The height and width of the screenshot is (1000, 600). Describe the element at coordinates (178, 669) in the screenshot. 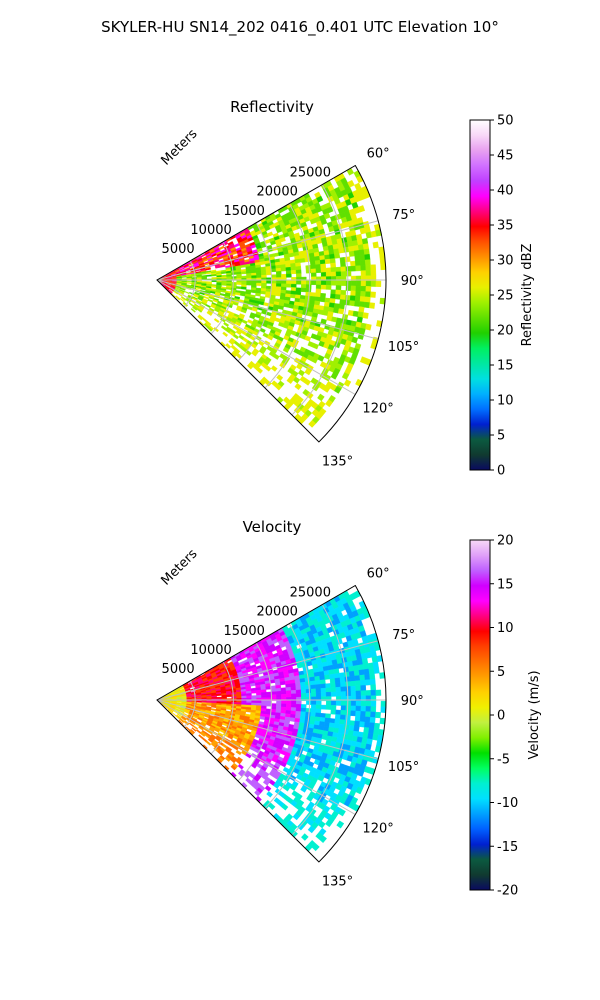

I see `radial-tick-label: 5000` at that location.